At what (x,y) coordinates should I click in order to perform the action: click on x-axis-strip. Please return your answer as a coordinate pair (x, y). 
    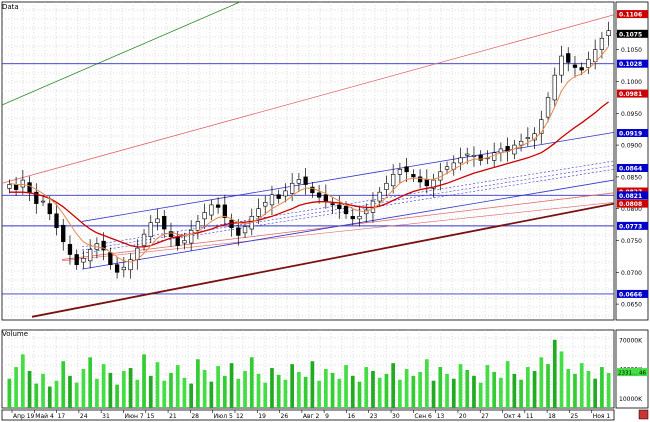
    Looking at the image, I should click on (308, 415).